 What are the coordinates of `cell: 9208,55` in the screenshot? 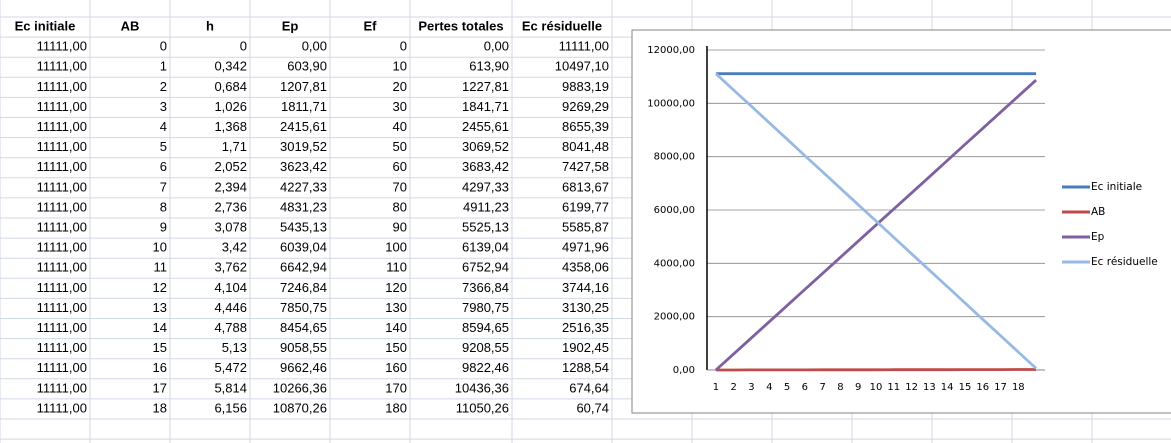 It's located at (485, 347).